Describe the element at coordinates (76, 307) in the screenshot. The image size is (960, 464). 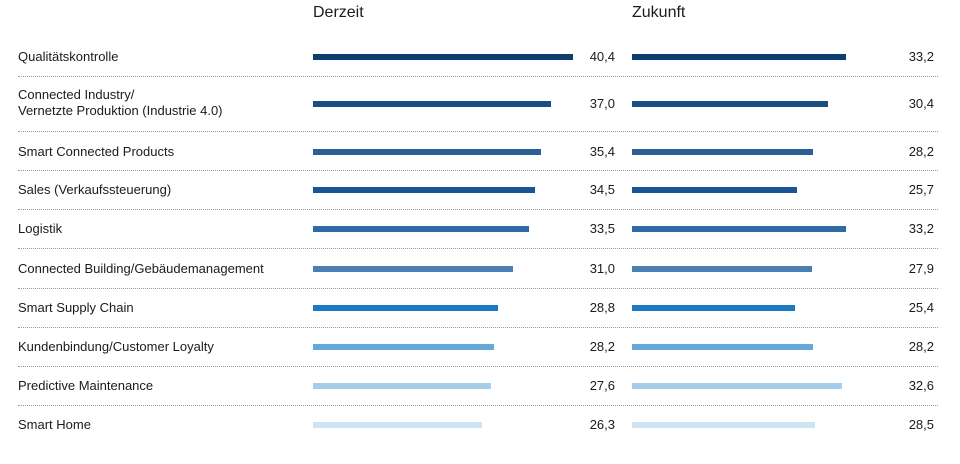
I see `category-label: Smart Supply Chain` at that location.